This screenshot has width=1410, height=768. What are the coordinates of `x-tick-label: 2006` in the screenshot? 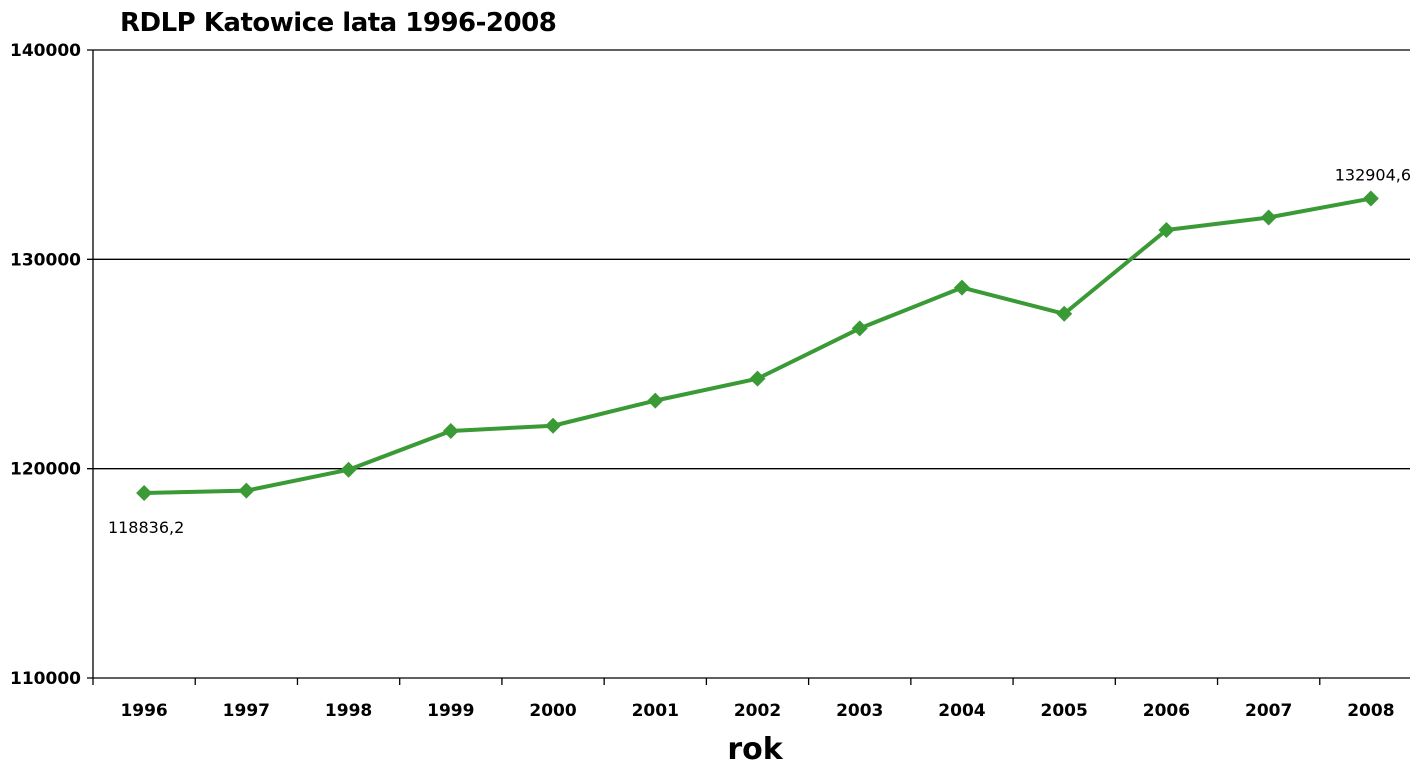 It's located at (1166, 711).